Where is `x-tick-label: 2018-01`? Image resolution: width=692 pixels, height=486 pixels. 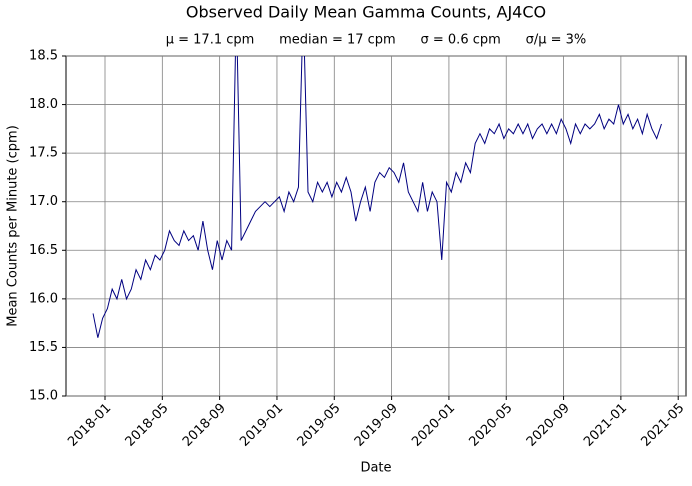 x-tick-label: 2018-01 is located at coordinates (89, 425).